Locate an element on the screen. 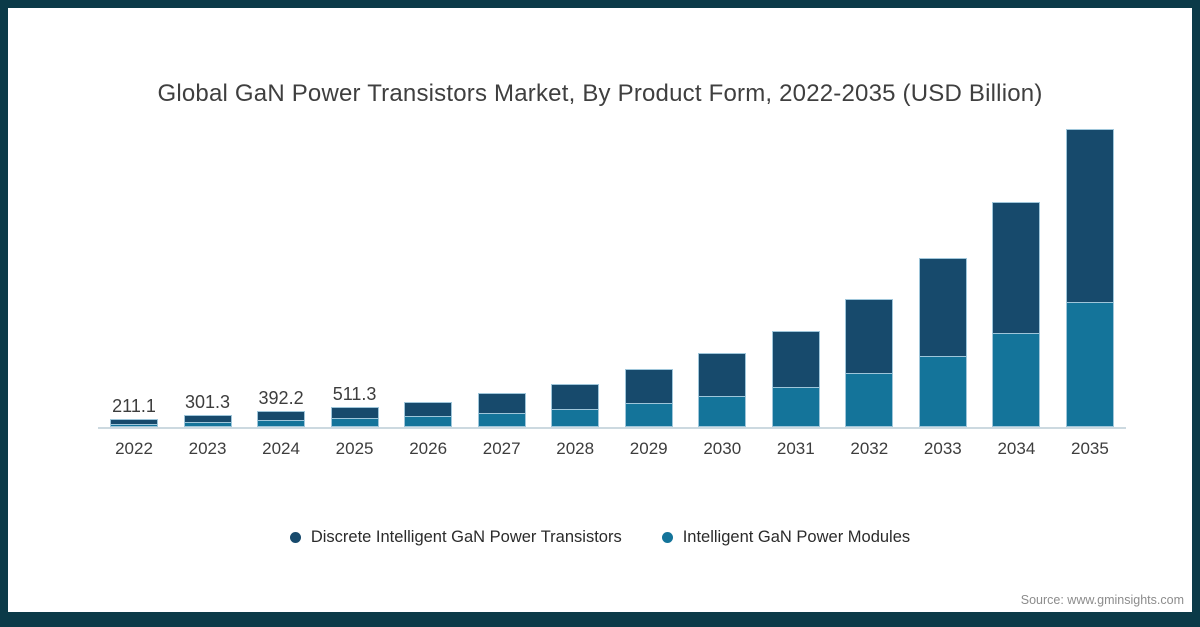 Image resolution: width=1200 pixels, height=627 pixels. segment-discrete-2034 is located at coordinates (1016, 267).